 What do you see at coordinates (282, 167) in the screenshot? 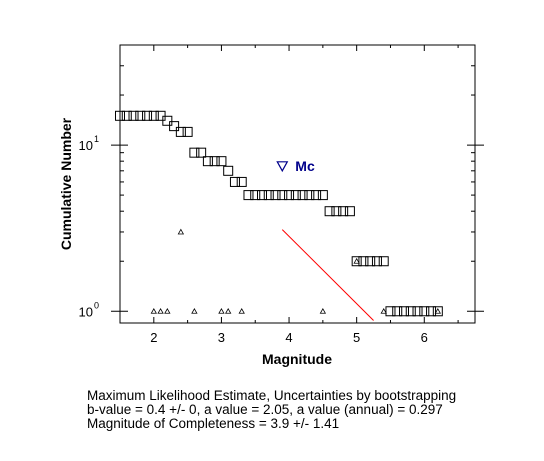
I see `mc-marker` at bounding box center [282, 167].